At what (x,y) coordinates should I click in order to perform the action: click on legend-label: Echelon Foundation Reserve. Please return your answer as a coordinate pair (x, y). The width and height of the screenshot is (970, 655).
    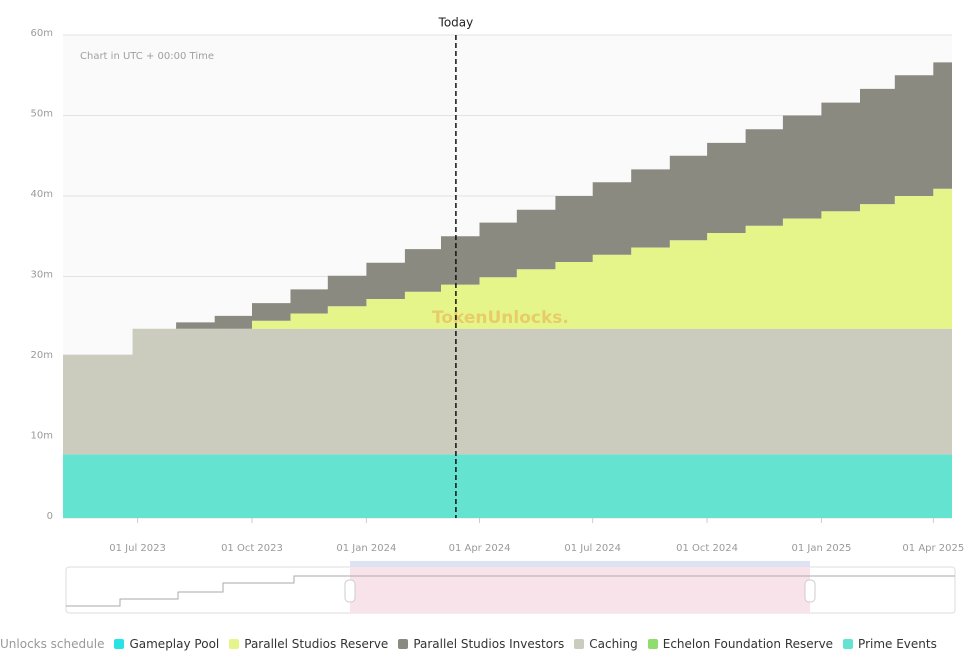
    Looking at the image, I should click on (748, 644).